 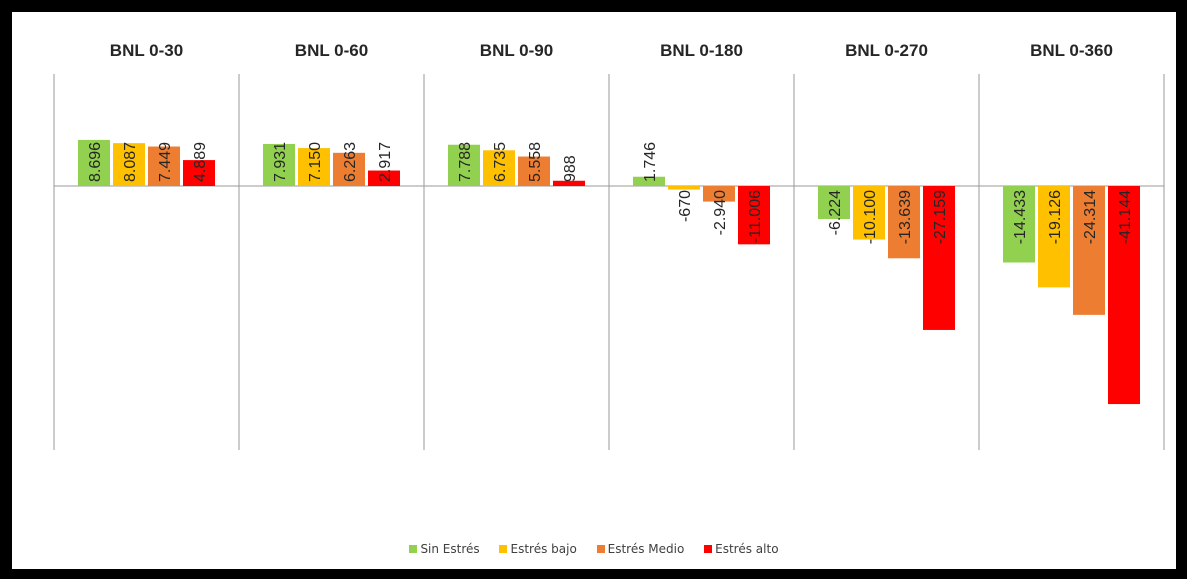 What do you see at coordinates (385, 162) in the screenshot?
I see `data-label: 2.917` at bounding box center [385, 162].